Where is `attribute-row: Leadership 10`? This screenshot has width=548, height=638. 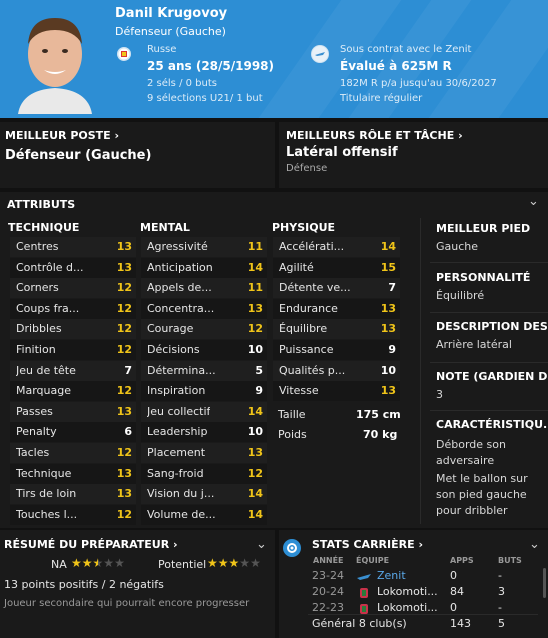 attribute-row: Leadership 10 is located at coordinates (204, 432).